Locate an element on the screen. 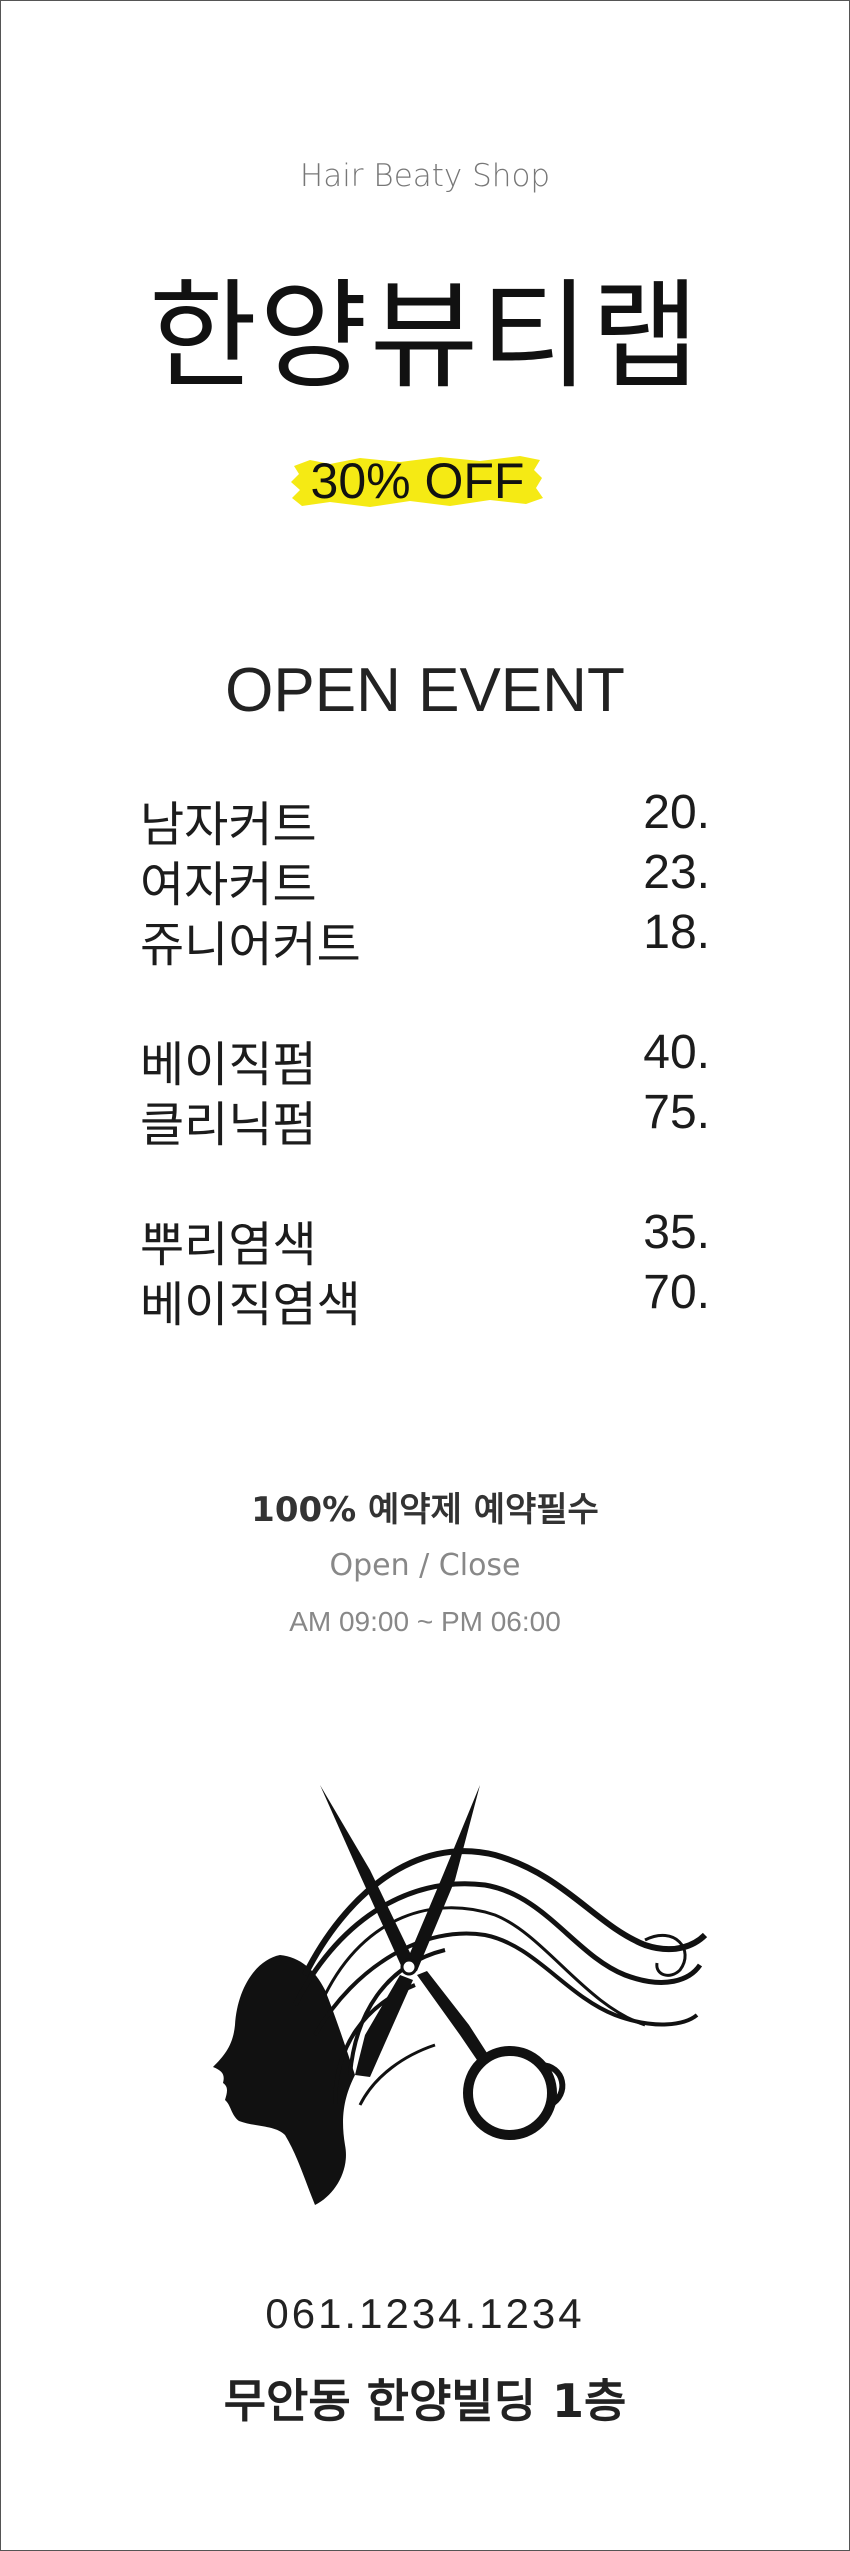  menu-item-name: 베이직염색 is located at coordinates (250, 1305).